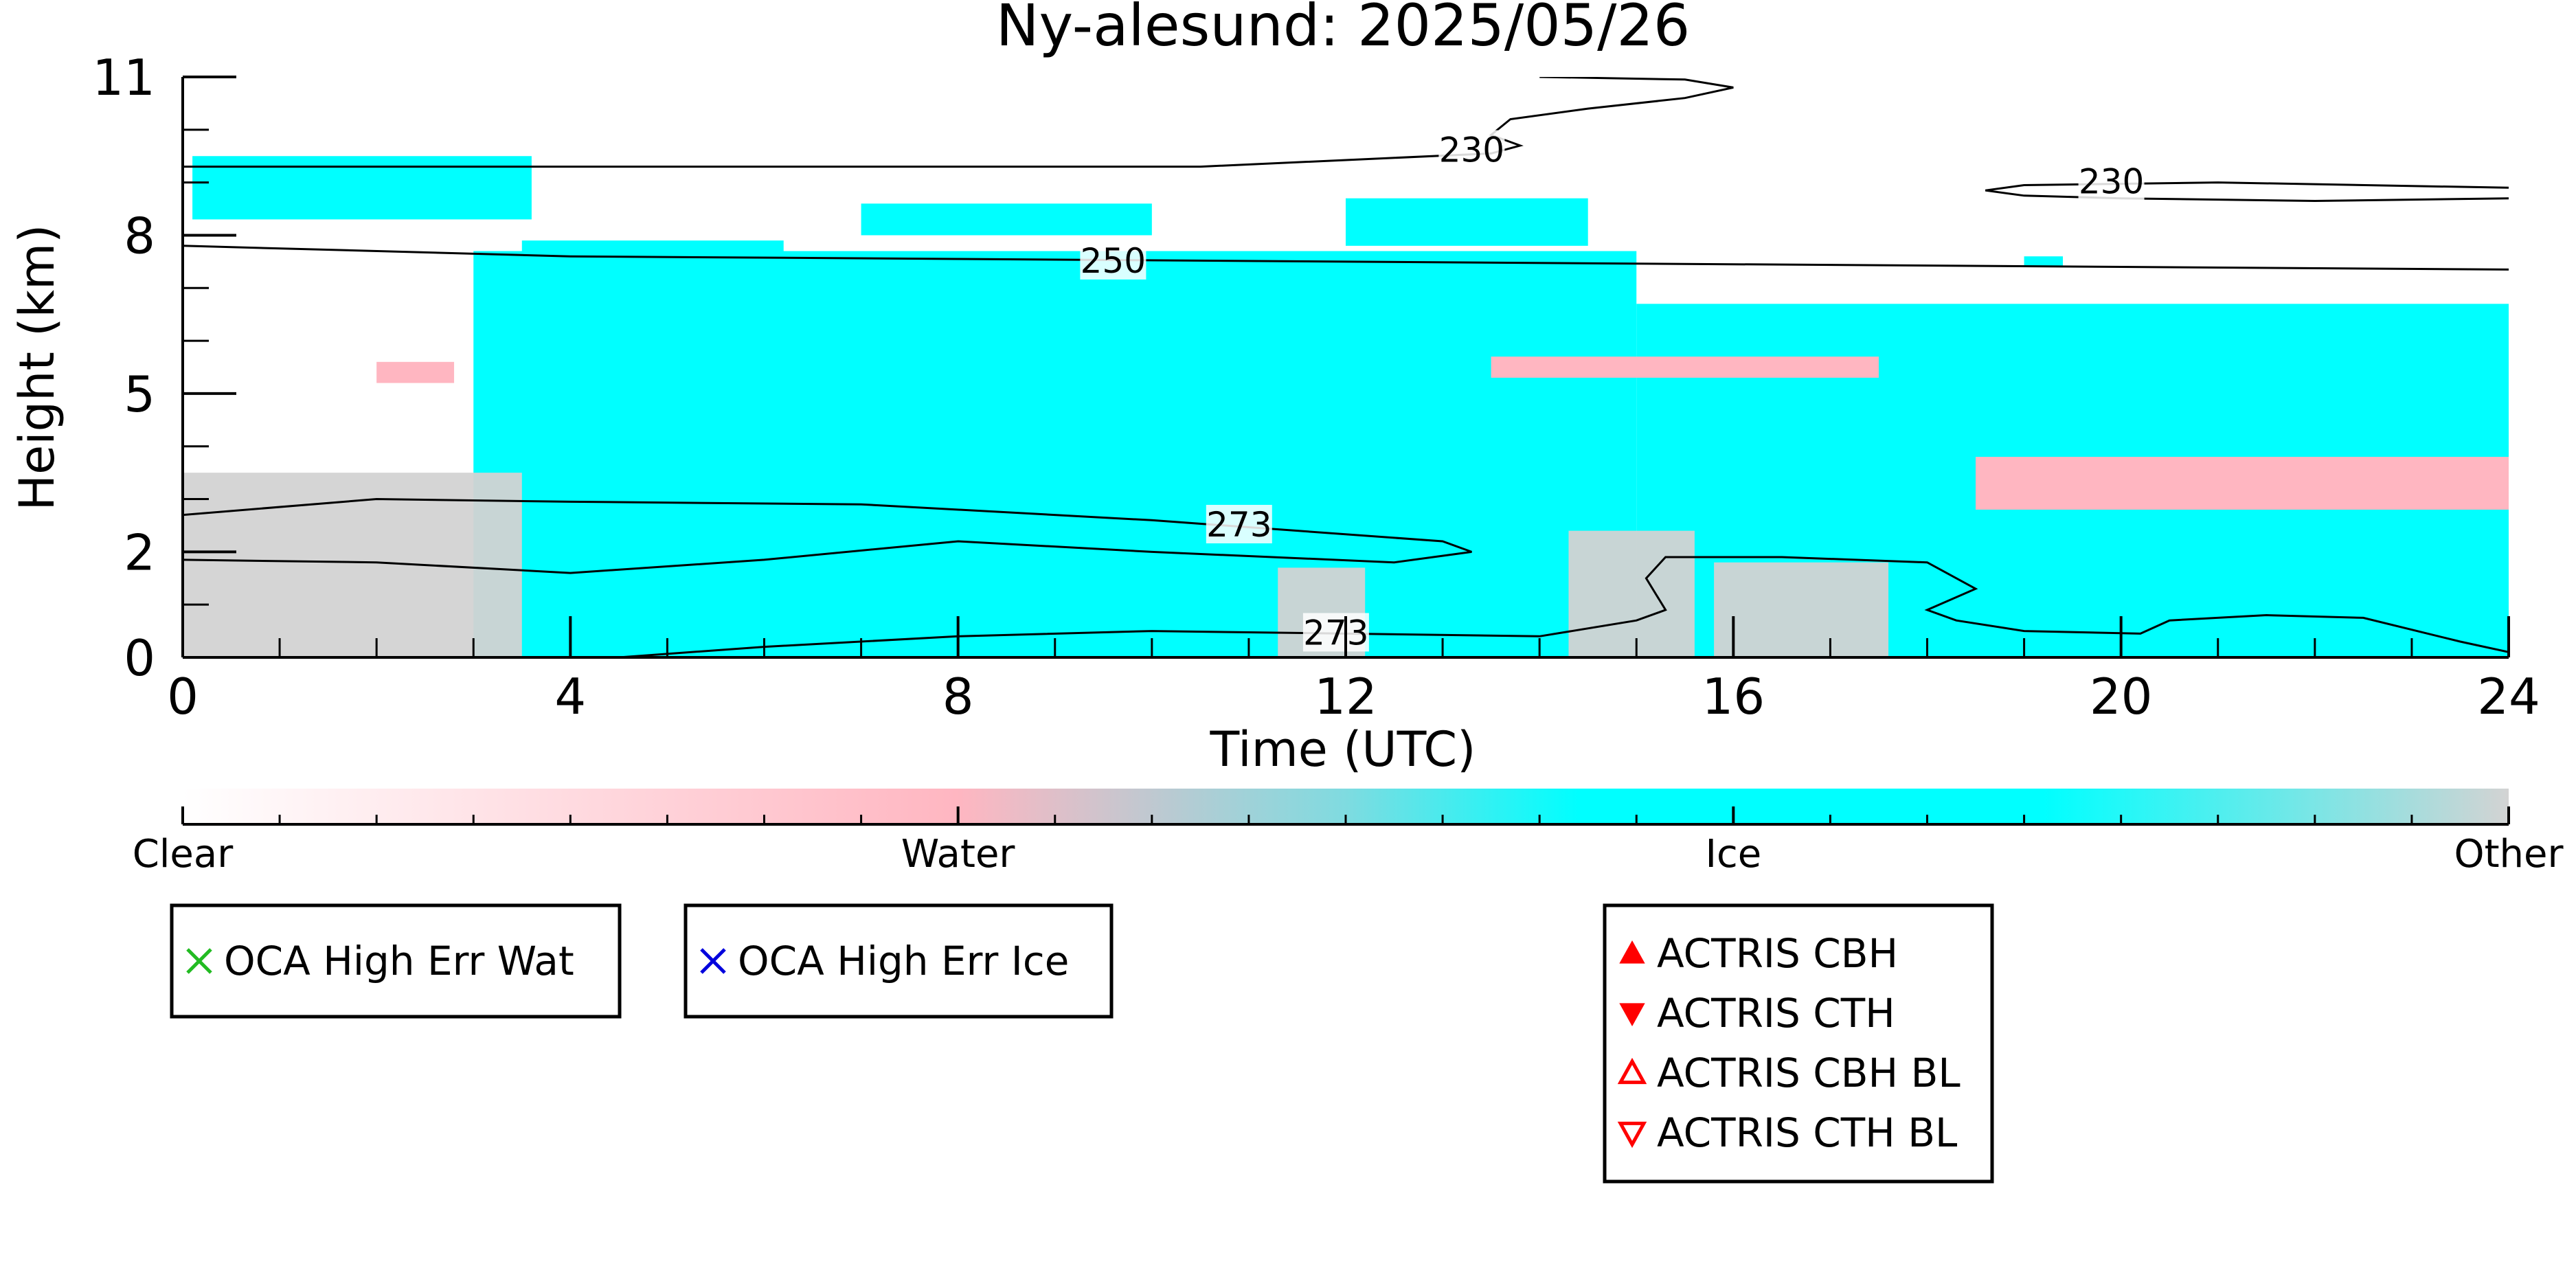 The width and height of the screenshot is (2576, 1288). I want to click on y-tick-label: 11, so click(123, 77).